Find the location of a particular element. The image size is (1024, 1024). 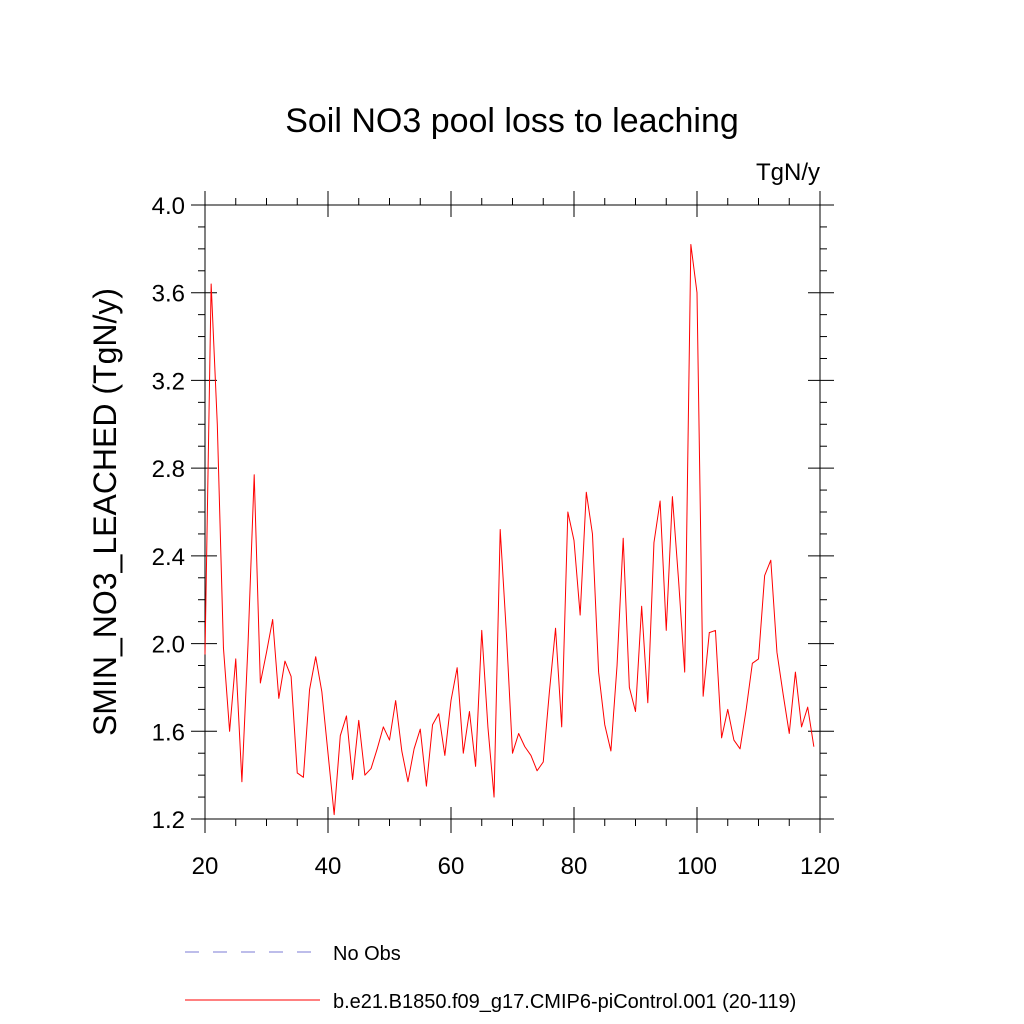

x-tick-label: 80 is located at coordinates (574, 866).